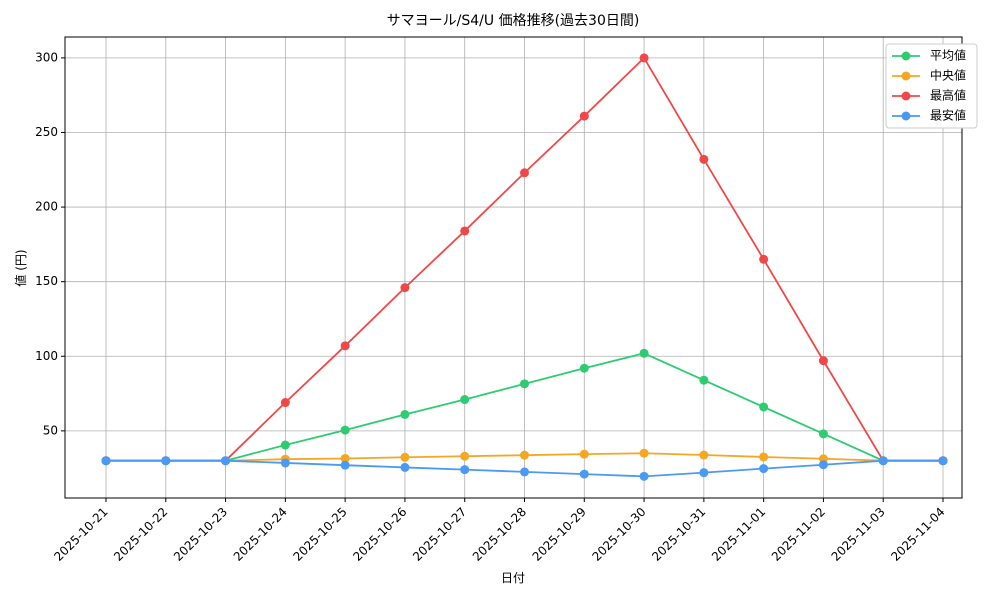 The width and height of the screenshot is (1000, 604). What do you see at coordinates (46, 207) in the screenshot?
I see `y-tick-label: 200` at bounding box center [46, 207].